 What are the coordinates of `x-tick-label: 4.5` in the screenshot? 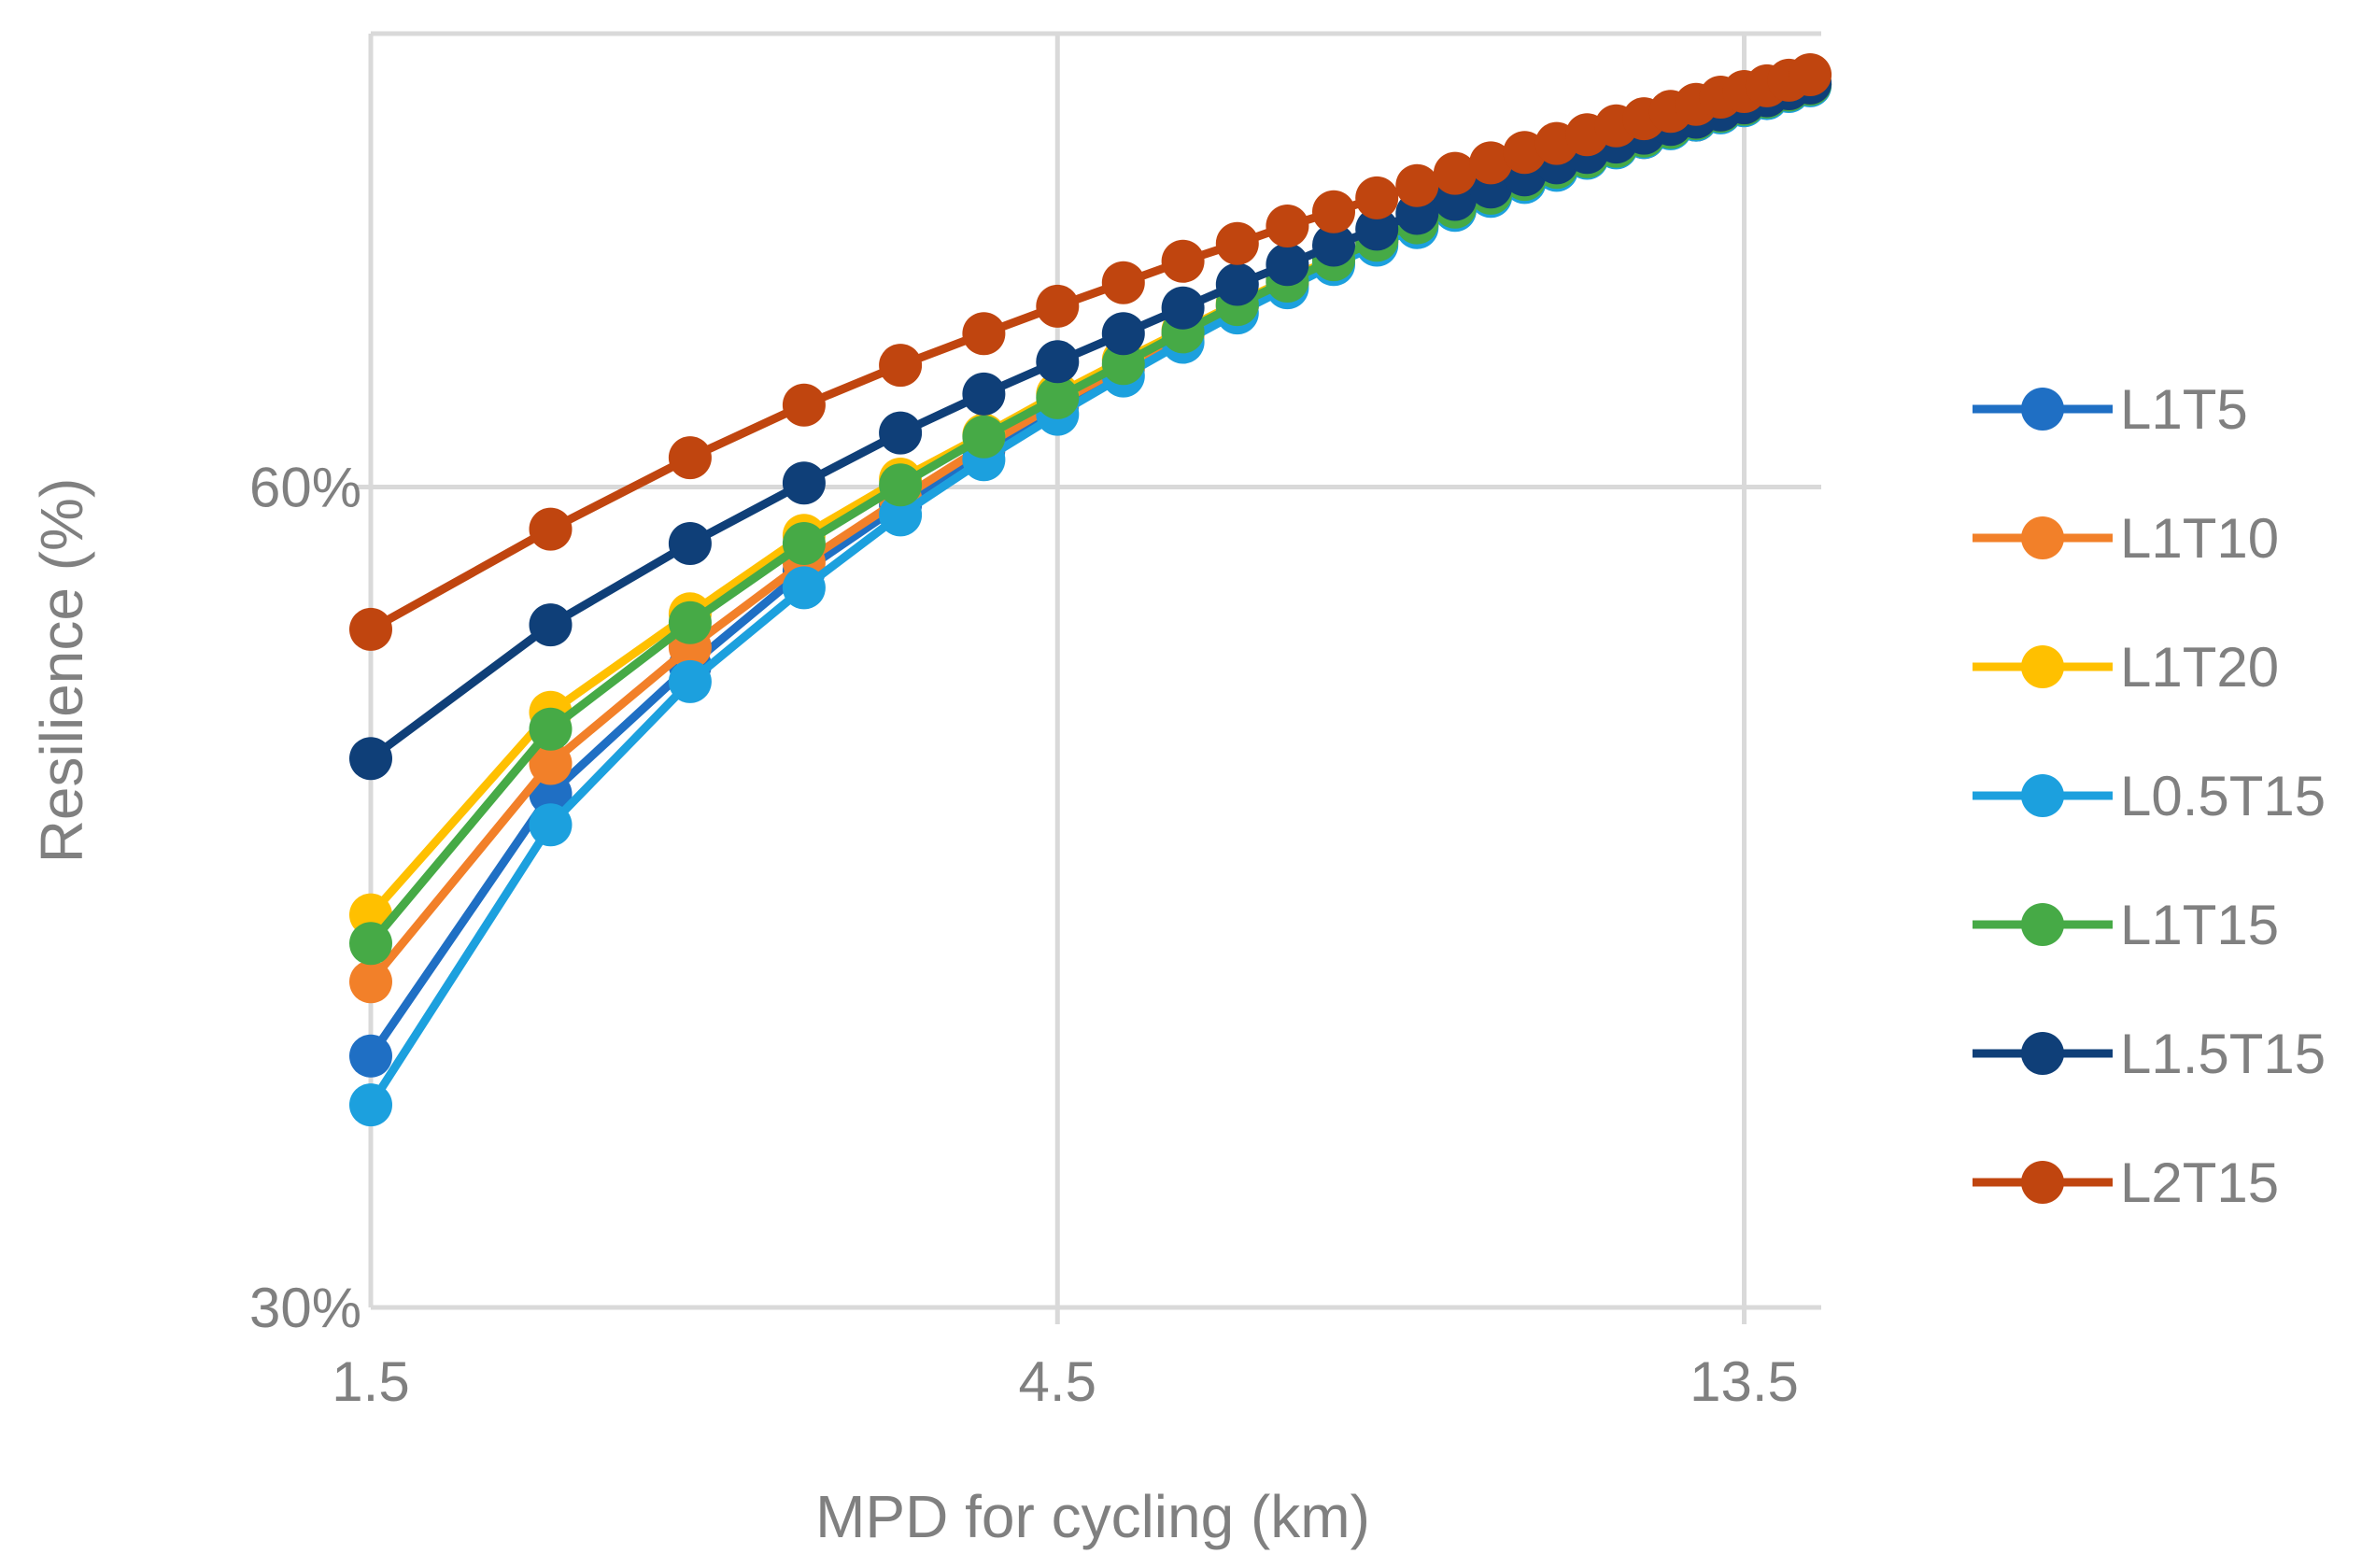 It's located at (1057, 1381).